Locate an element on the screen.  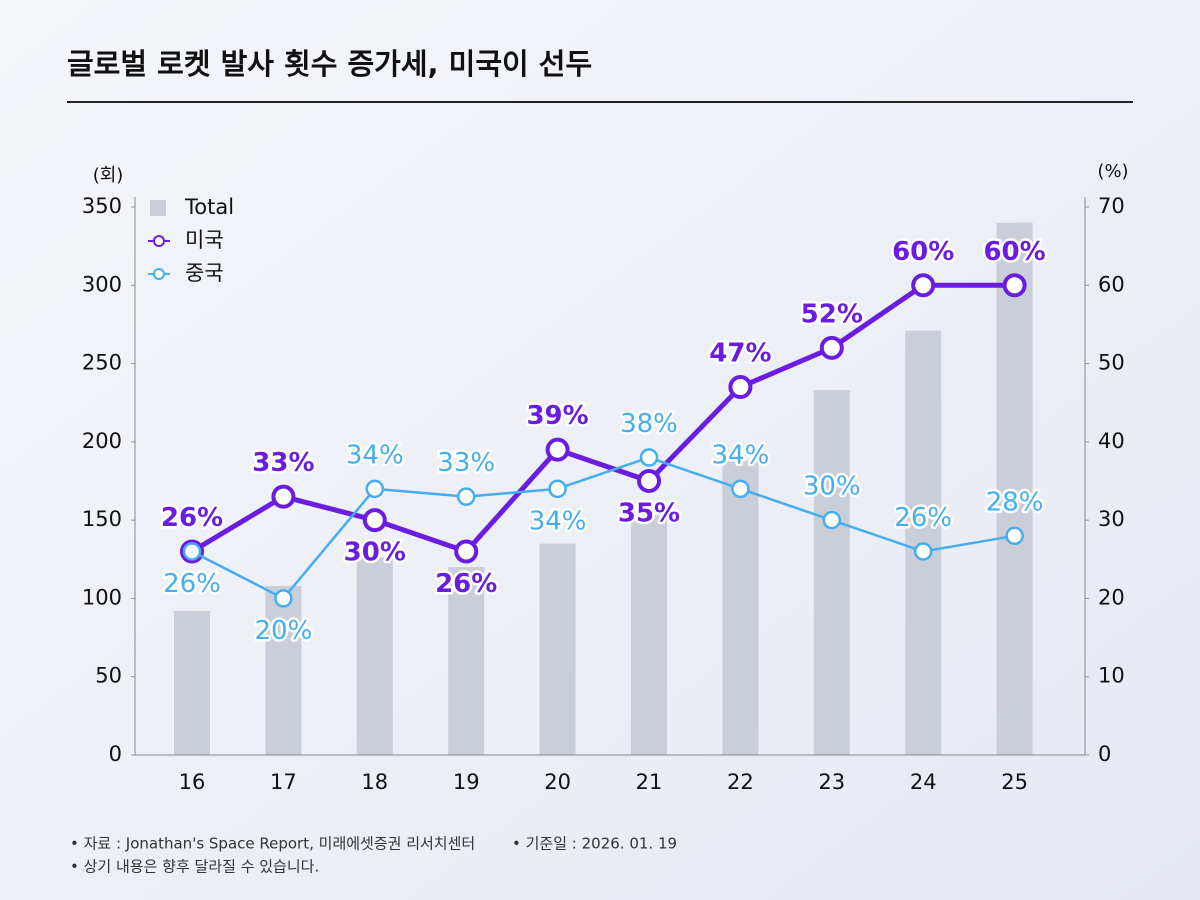
x-tick-label: 19 is located at coordinates (466, 782).